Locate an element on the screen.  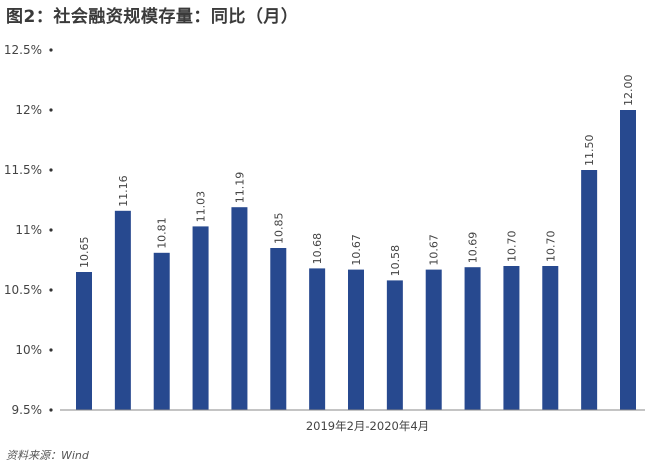
data-label: 11.50 is located at coordinates (589, 151).